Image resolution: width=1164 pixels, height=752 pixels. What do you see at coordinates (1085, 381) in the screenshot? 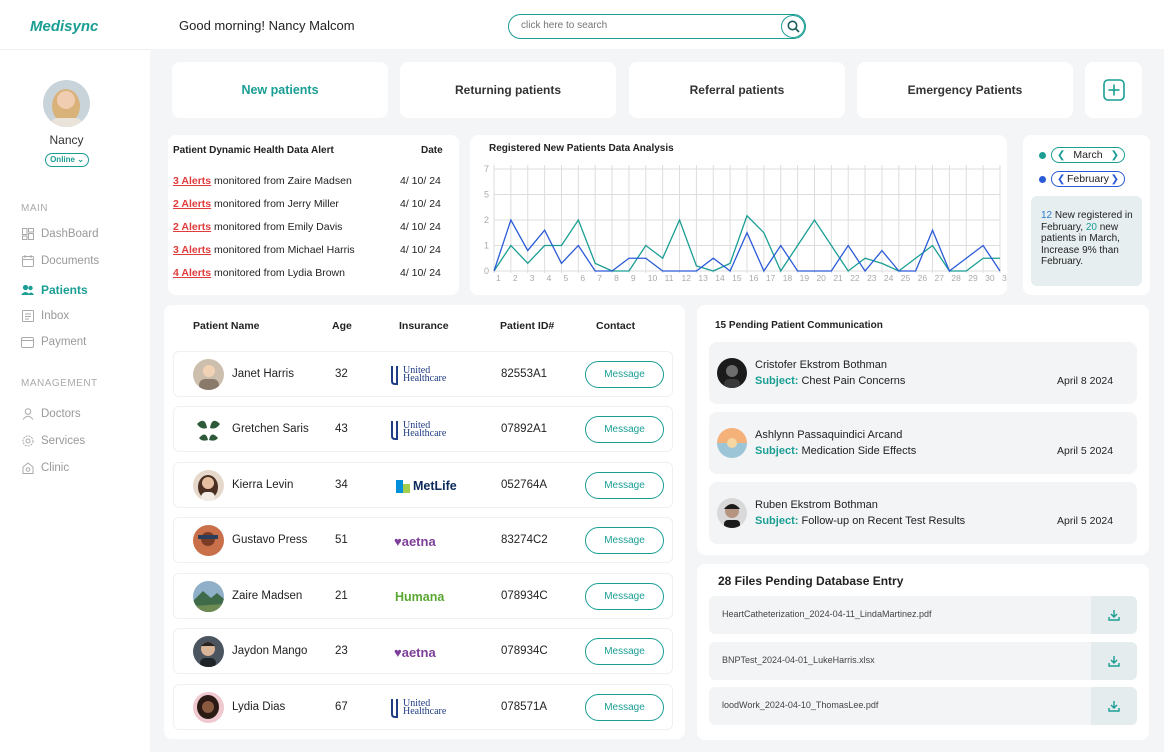
I see `message-date: April 8 2024` at bounding box center [1085, 381].